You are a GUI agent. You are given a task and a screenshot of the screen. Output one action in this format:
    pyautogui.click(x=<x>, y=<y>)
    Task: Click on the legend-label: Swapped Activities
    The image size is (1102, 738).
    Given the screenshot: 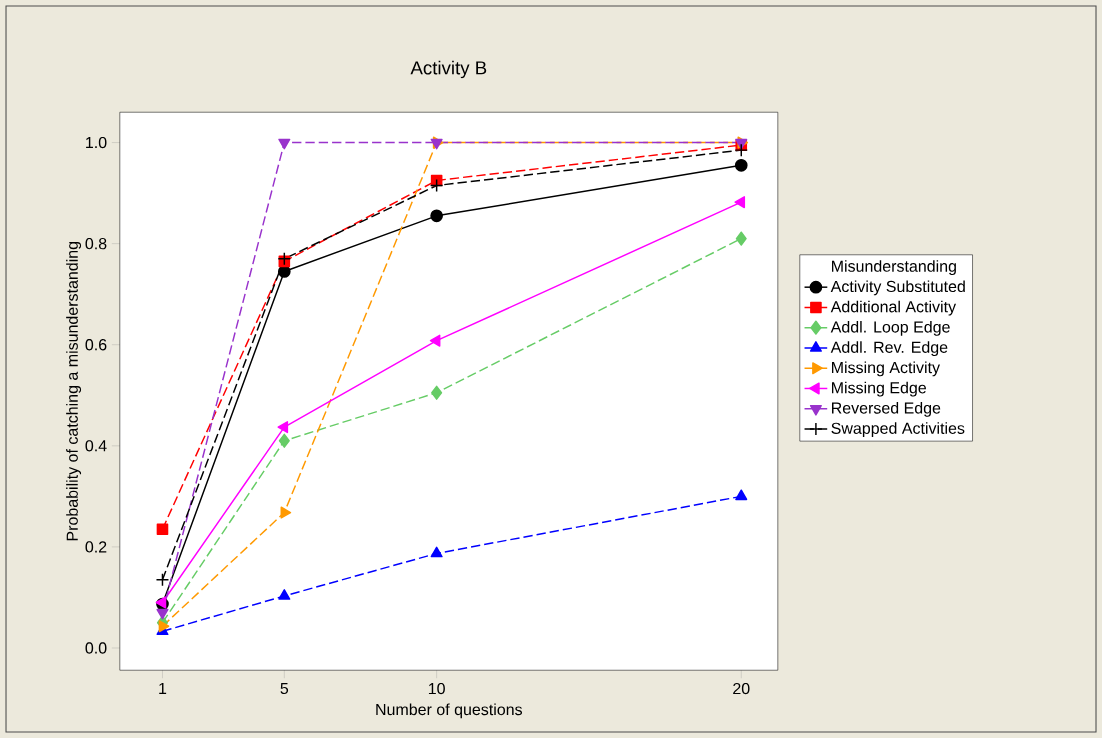 What is the action you would take?
    pyautogui.click(x=898, y=430)
    